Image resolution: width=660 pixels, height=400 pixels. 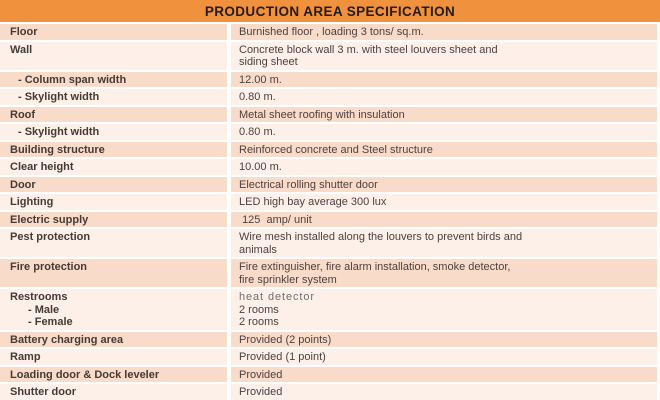 What do you see at coordinates (444, 202) in the screenshot?
I see `spec-value: LED high bay average 300 lux` at bounding box center [444, 202].